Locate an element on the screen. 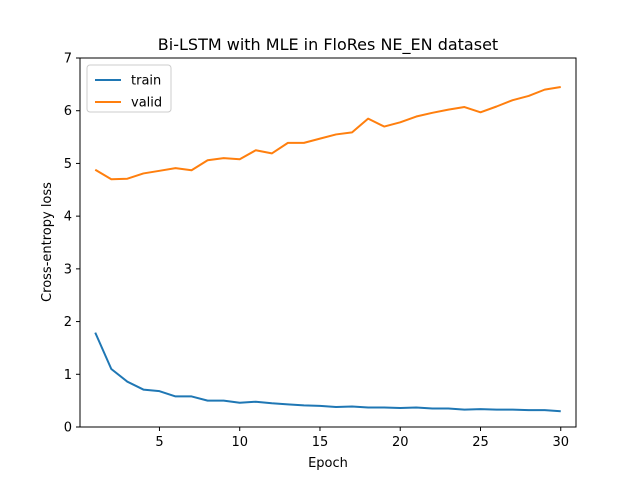  x-tick-label: 25 is located at coordinates (480, 442).